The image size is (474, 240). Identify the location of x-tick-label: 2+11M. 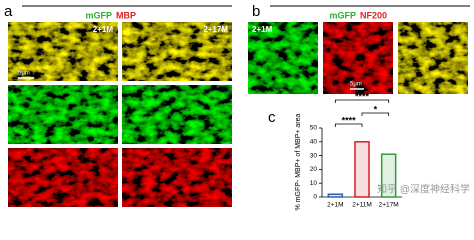
(362, 205).